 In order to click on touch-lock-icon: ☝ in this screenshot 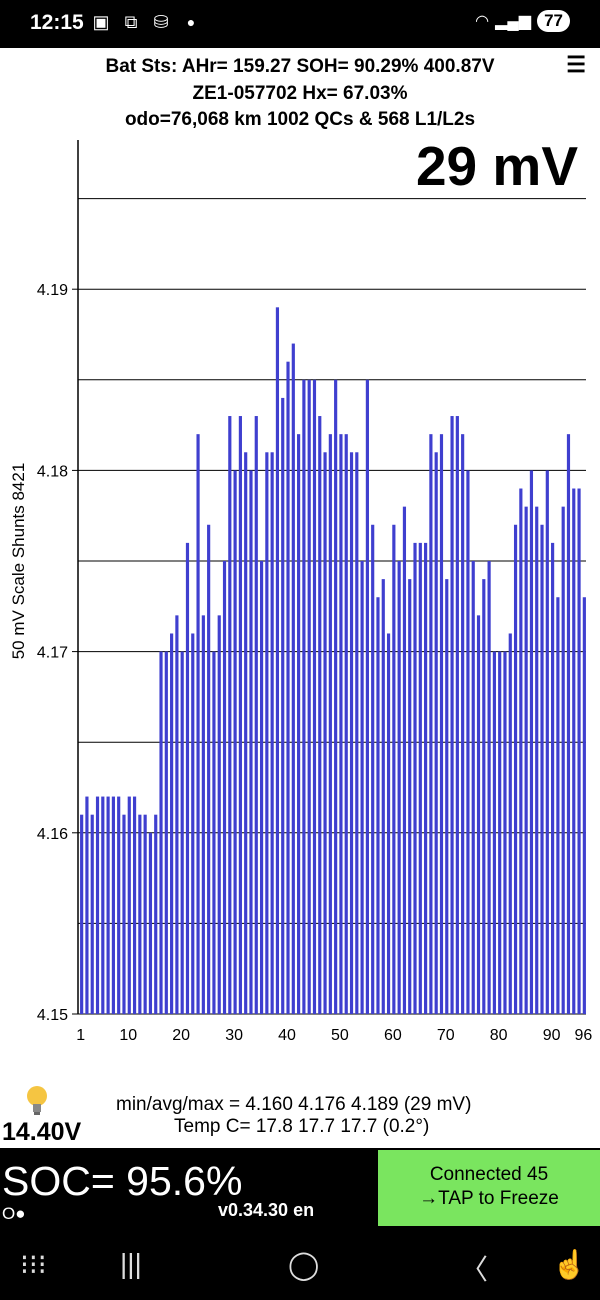, I will do `click(569, 1264)`.